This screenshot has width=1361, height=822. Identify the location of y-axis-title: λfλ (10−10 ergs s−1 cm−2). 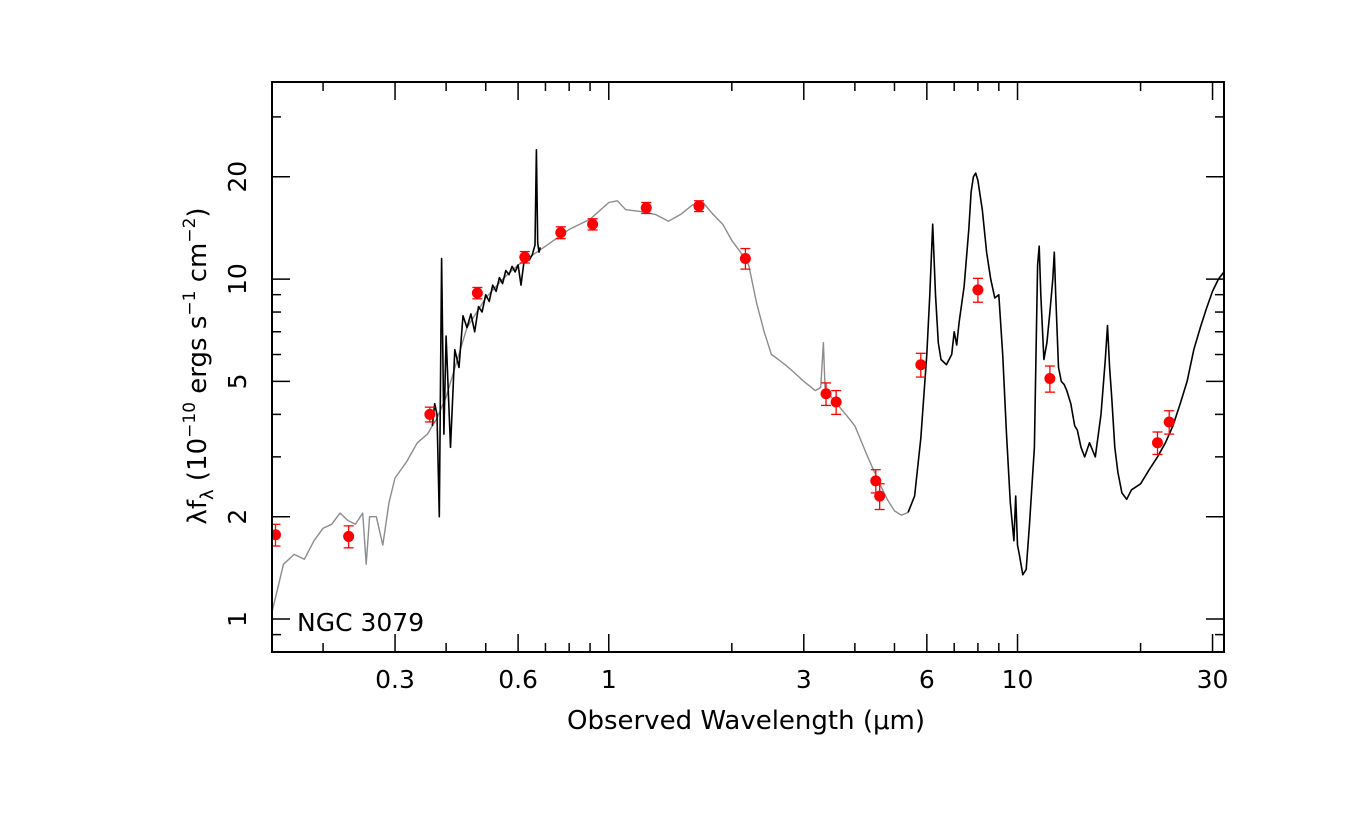
(199, 365).